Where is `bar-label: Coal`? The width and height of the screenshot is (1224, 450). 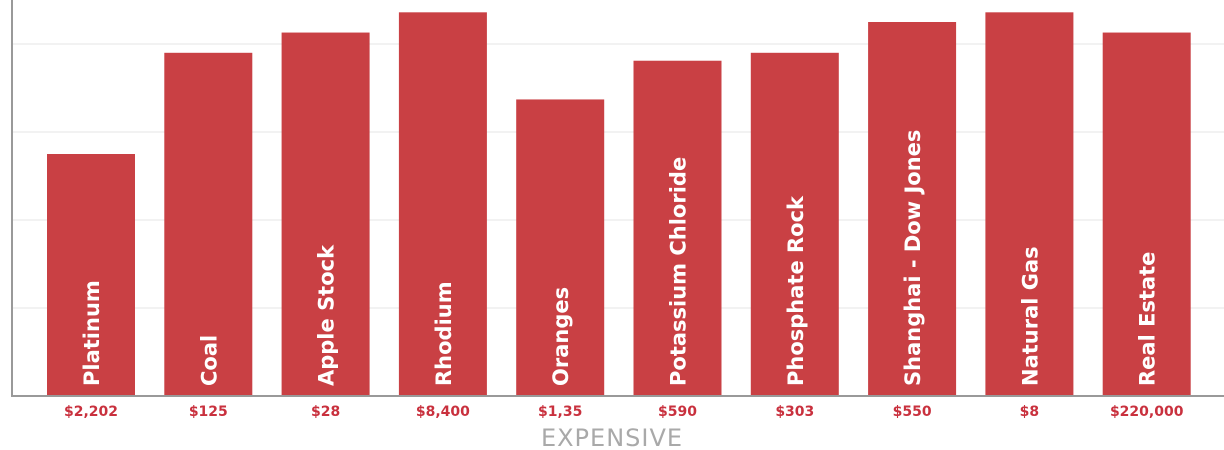 bar-label: Coal is located at coordinates (209, 360).